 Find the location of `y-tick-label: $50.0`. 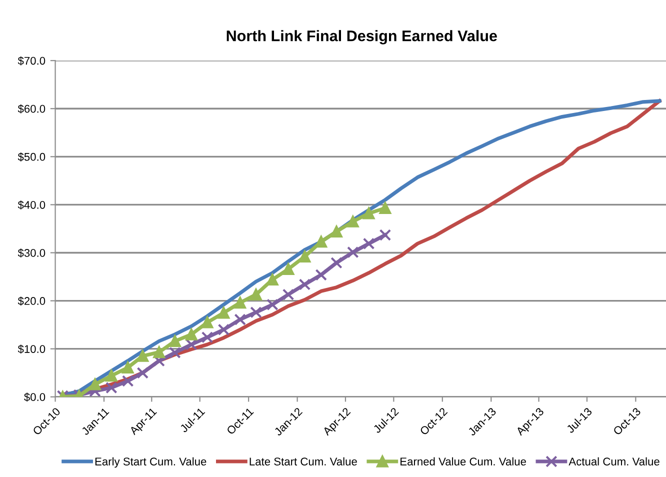

y-tick-label: $50.0 is located at coordinates (32, 157).